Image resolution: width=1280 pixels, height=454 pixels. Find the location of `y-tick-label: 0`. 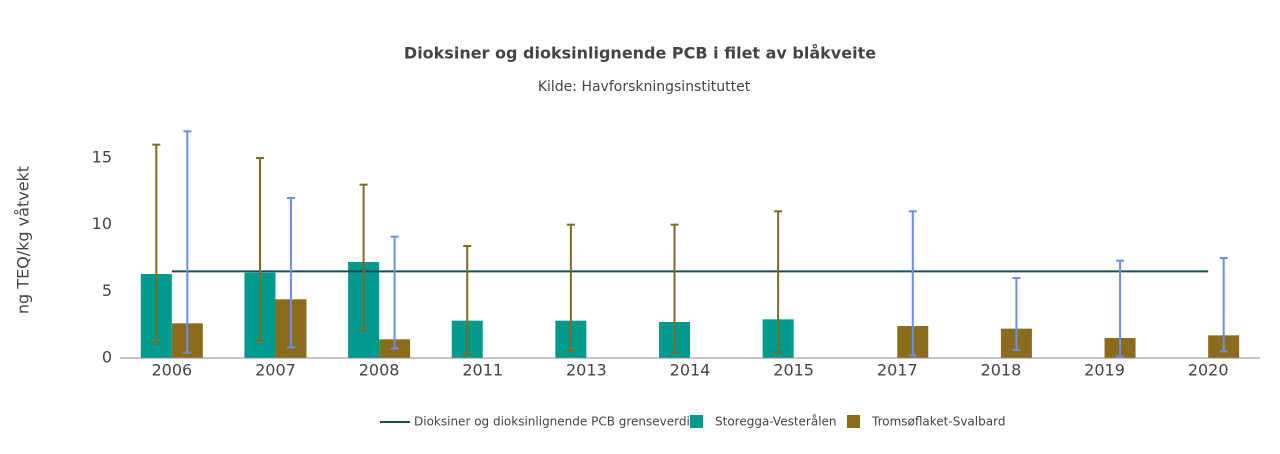

y-tick-label: 0 is located at coordinates (107, 357).